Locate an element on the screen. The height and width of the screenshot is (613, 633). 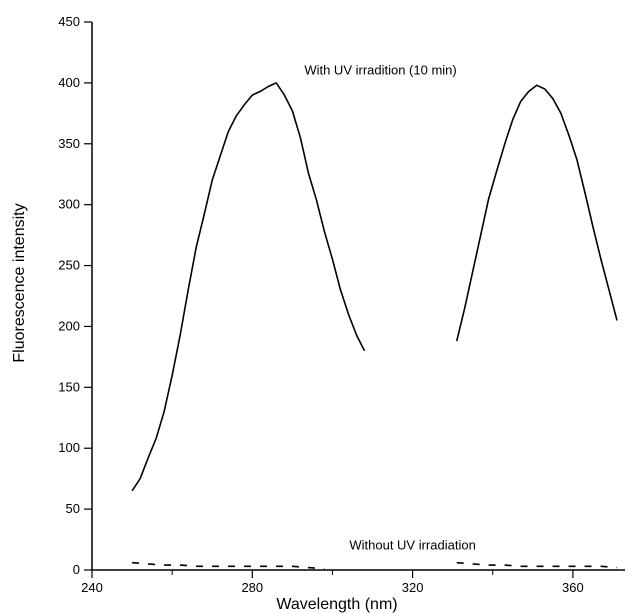
annotation-0: With UV irradition (10 min) is located at coordinates (380, 70).